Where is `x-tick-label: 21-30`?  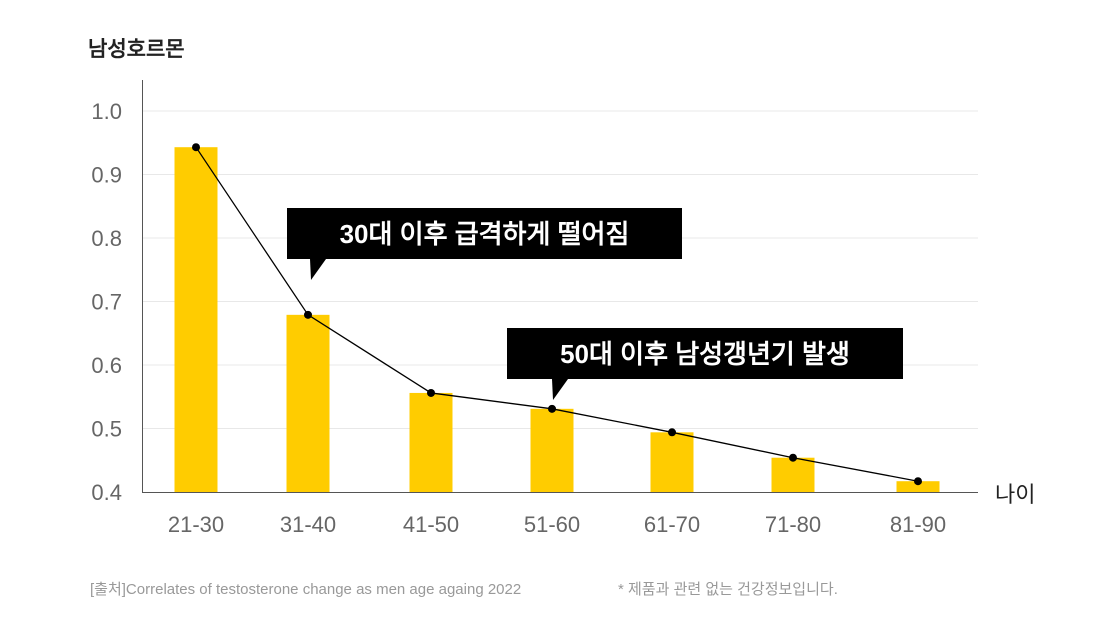 x-tick-label: 21-30 is located at coordinates (196, 524).